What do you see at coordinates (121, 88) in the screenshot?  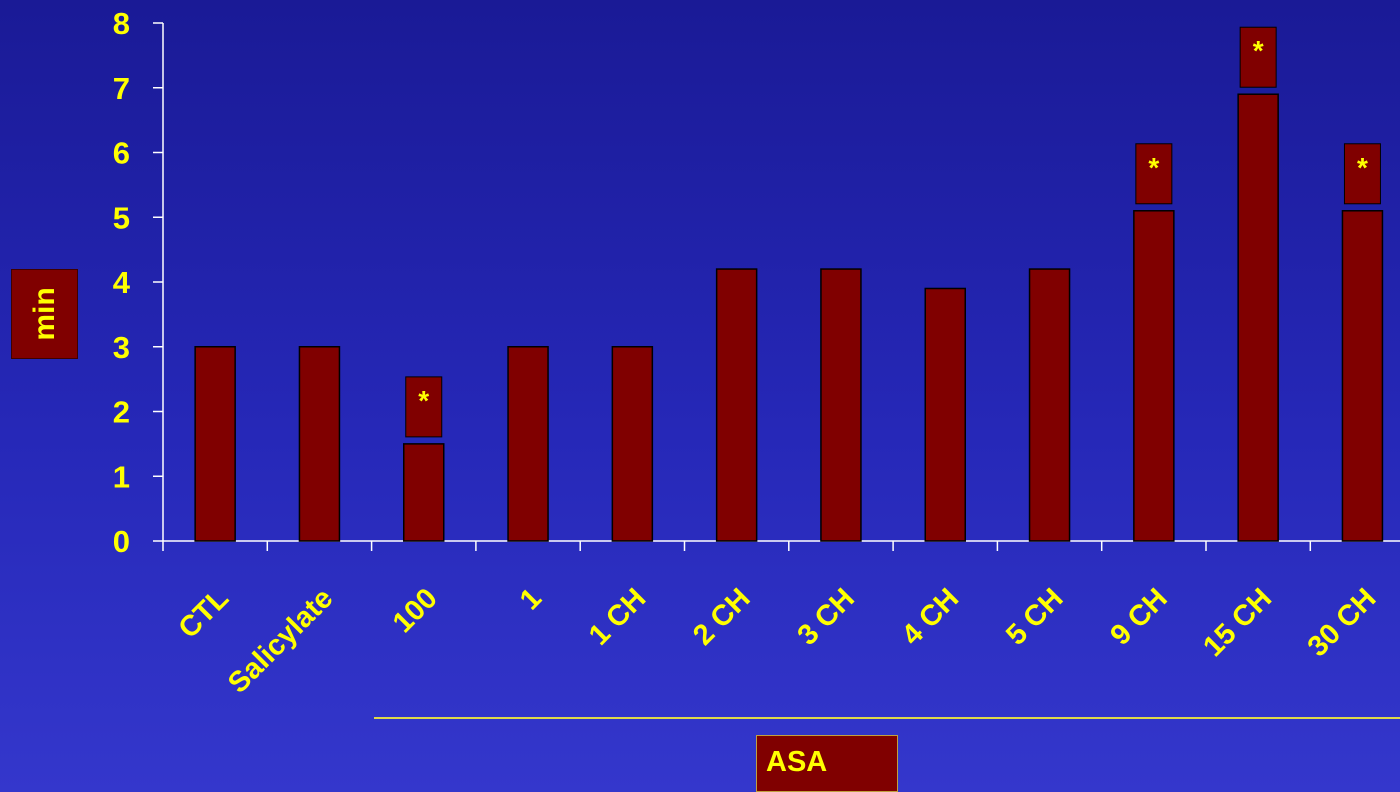 I see `y-tick-label: 7` at bounding box center [121, 88].